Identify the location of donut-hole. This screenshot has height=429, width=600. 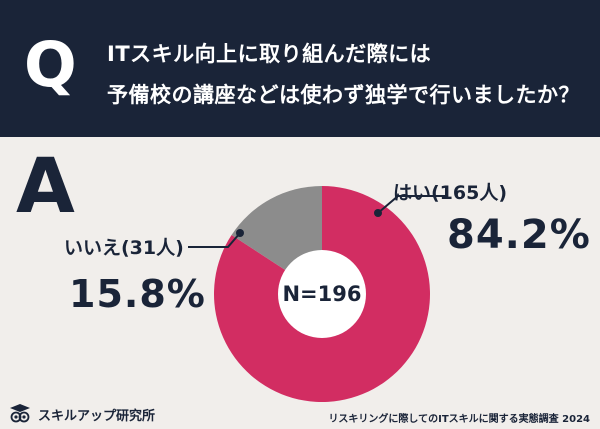
(322, 294).